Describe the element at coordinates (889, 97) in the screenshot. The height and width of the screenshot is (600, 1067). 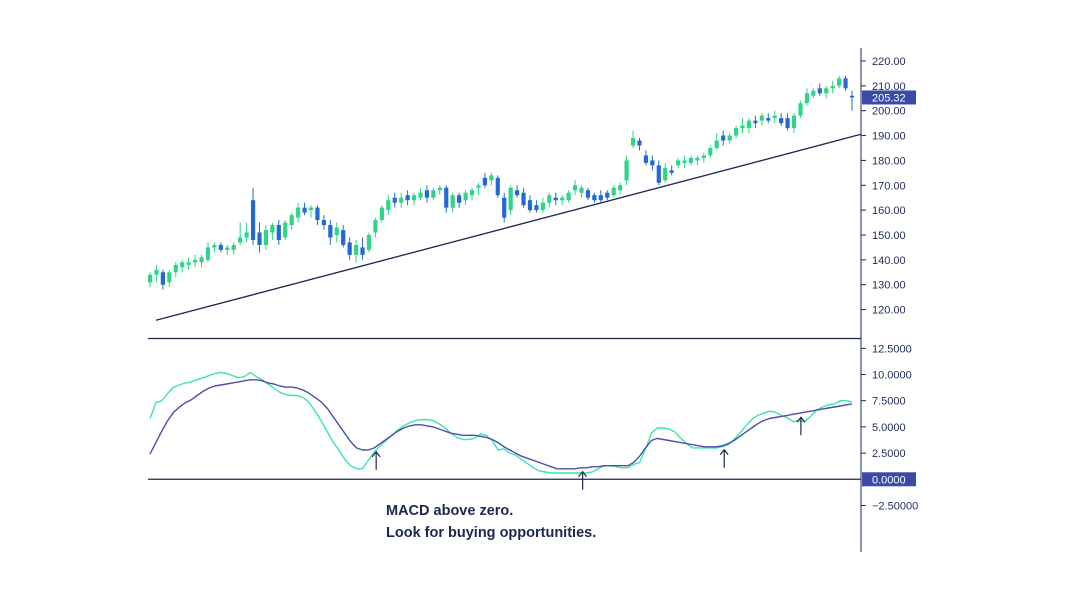
I see `last-price-badge` at that location.